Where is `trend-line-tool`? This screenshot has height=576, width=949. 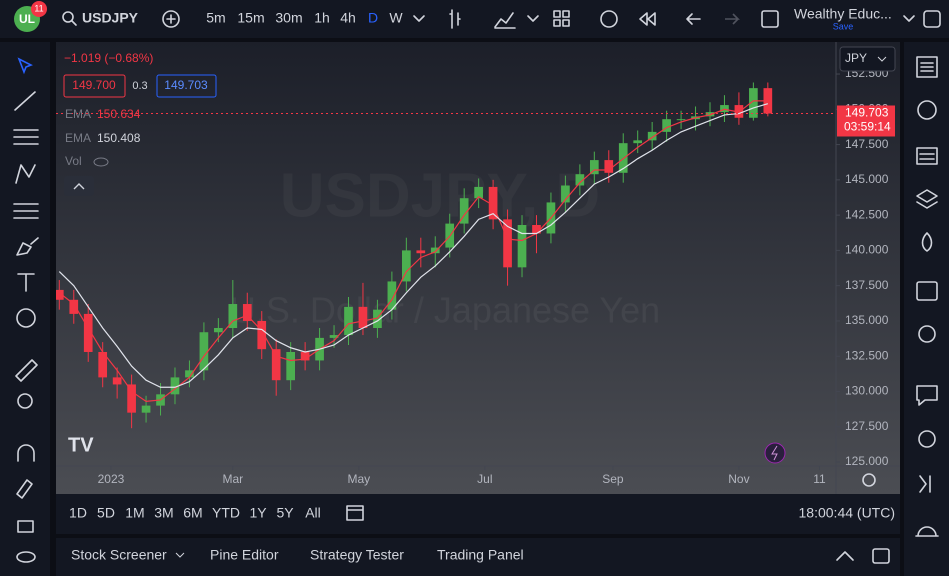 trend-line-tool is located at coordinates (25, 101).